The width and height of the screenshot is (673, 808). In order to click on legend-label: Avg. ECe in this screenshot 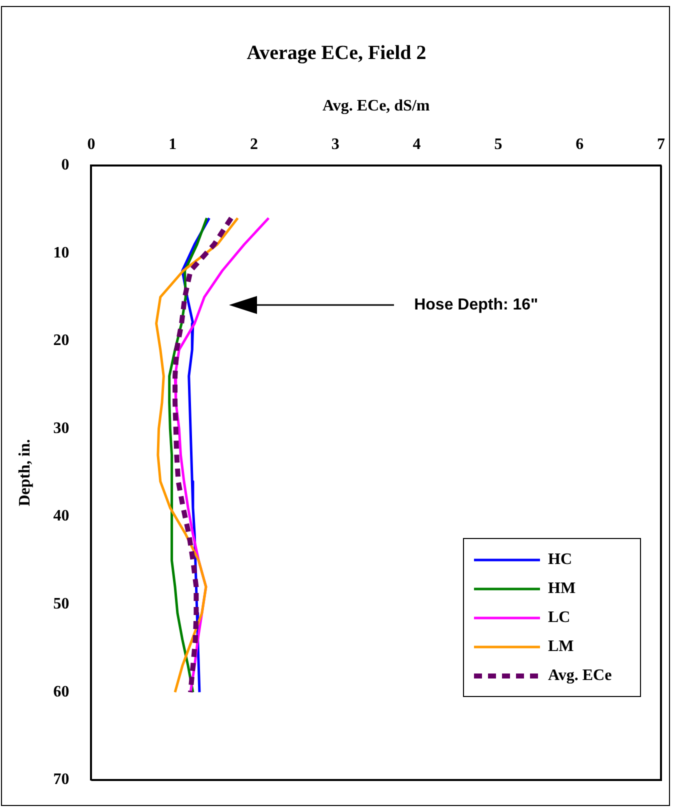, I will do `click(580, 675)`.